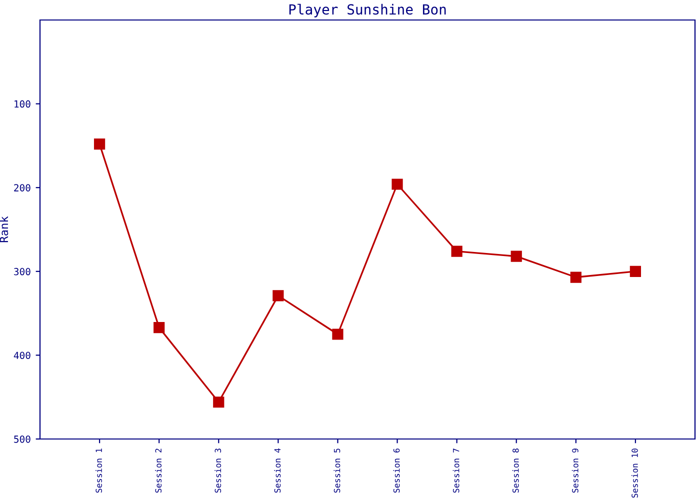  Describe the element at coordinates (456, 470) in the screenshot. I see `x-tick-label: Session 7` at that location.